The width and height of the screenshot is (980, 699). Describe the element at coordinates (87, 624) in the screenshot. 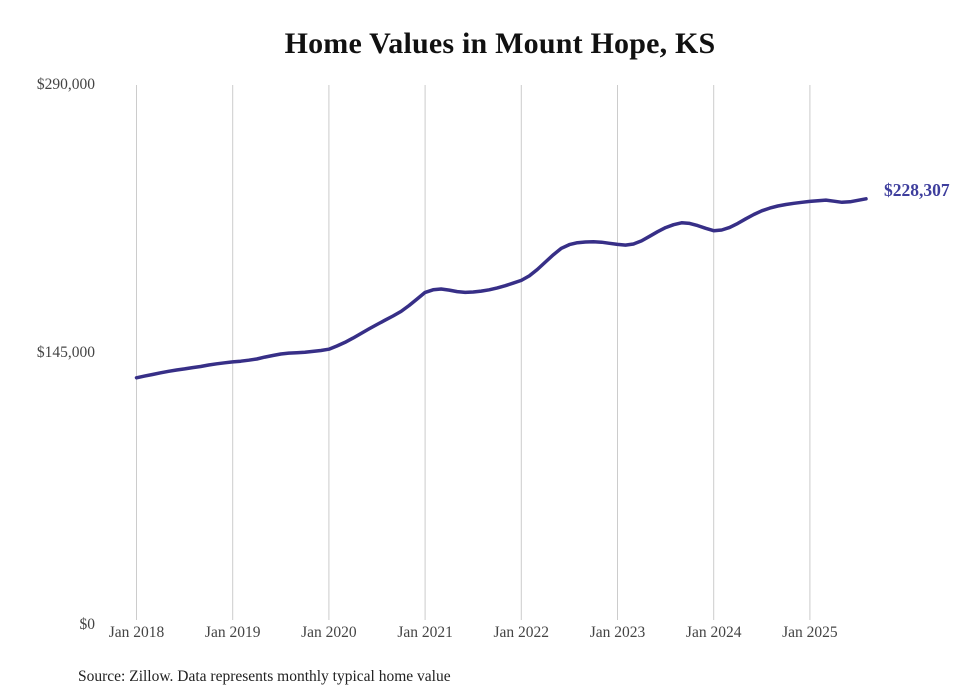

I see `y-axis-tick-0: $0` at that location.